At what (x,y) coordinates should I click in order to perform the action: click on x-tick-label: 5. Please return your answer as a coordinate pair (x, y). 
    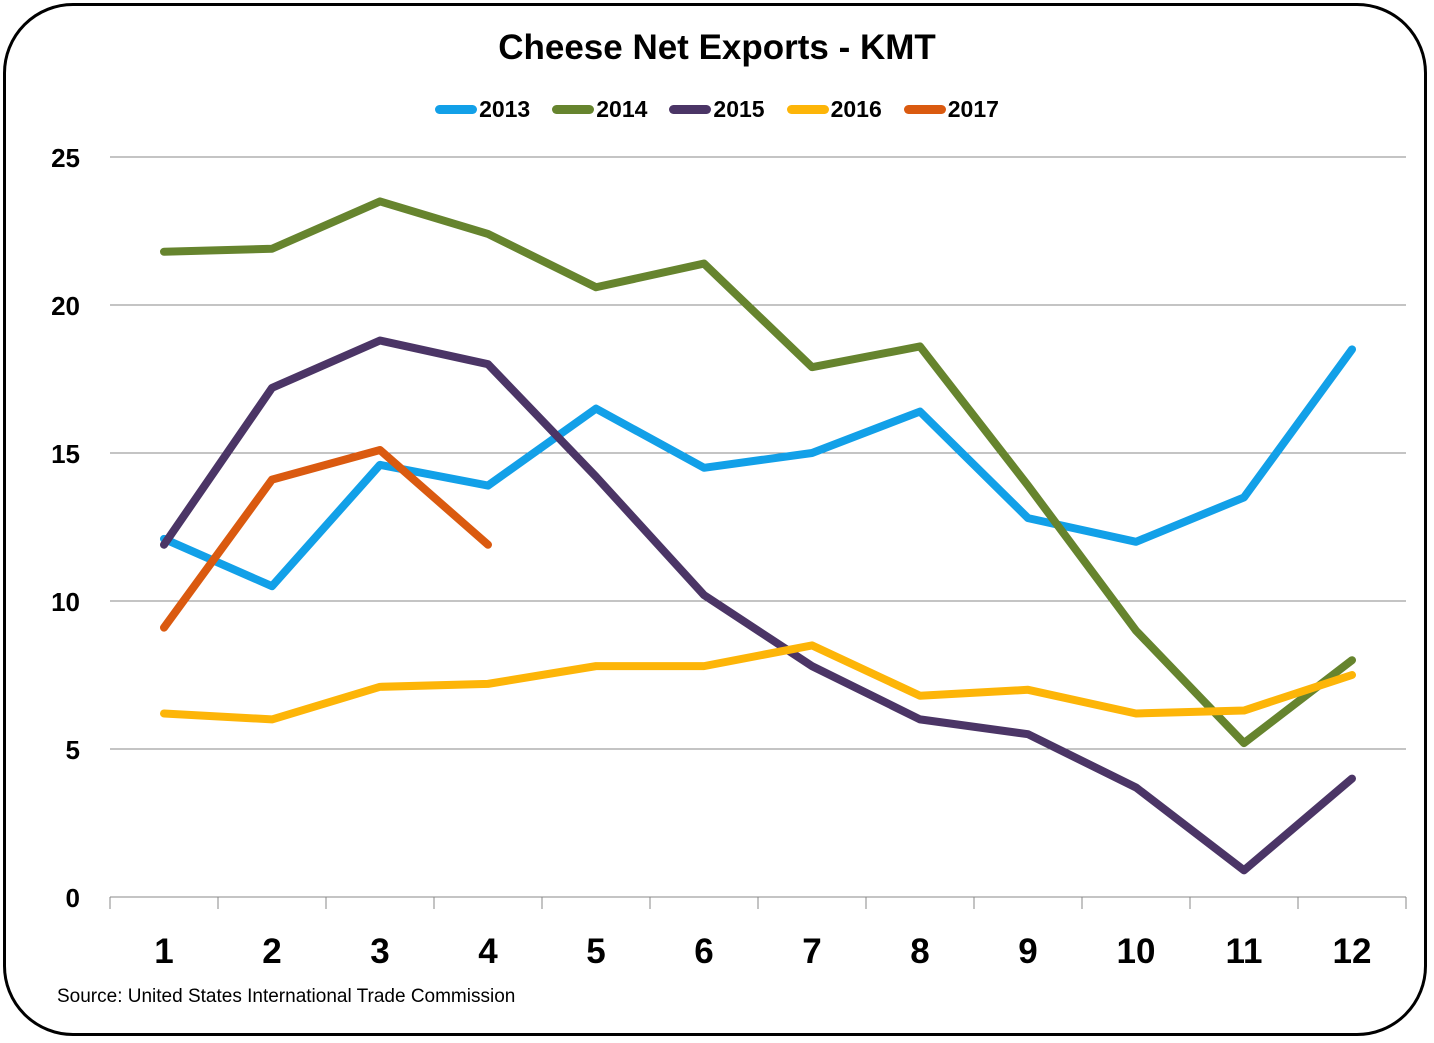
    Looking at the image, I should click on (595, 951).